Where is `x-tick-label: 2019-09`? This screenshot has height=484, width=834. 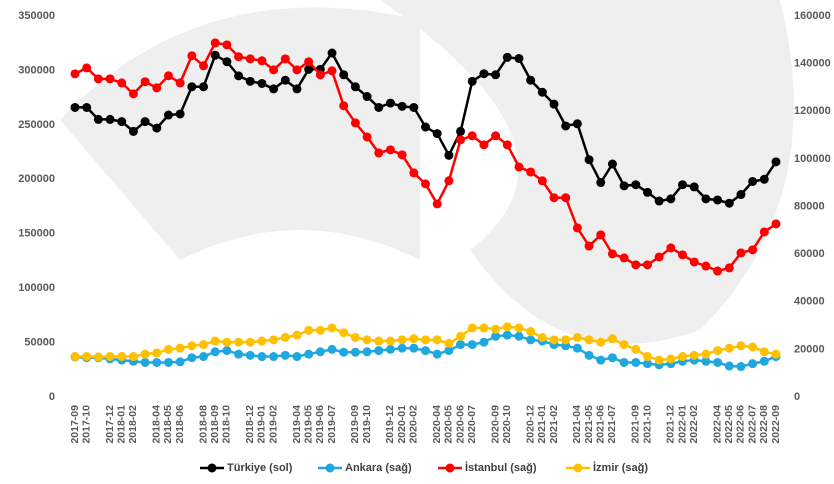 x-tick-label: 2019-09 is located at coordinates (355, 424).